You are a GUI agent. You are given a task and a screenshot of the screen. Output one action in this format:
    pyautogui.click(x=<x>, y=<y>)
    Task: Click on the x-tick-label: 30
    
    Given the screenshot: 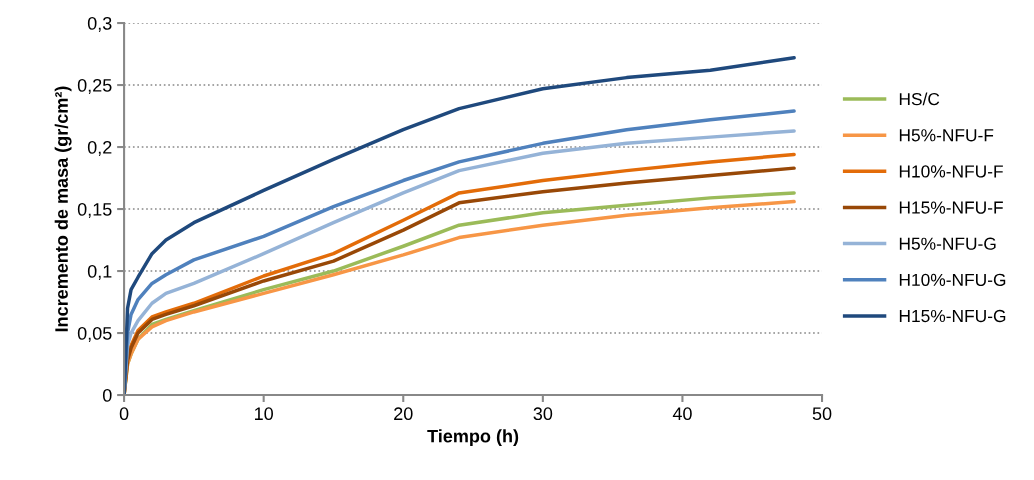 What is the action you would take?
    pyautogui.click(x=543, y=414)
    